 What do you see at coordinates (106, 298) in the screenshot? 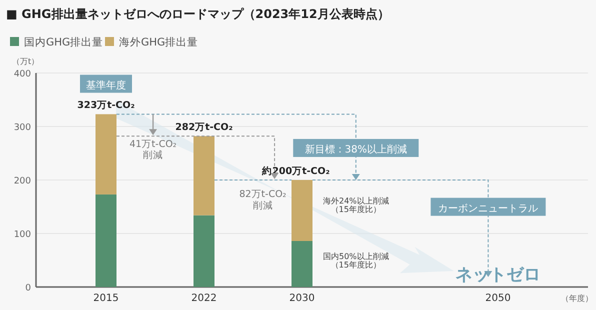
I see `x-tick-label: 2015` at bounding box center [106, 298].